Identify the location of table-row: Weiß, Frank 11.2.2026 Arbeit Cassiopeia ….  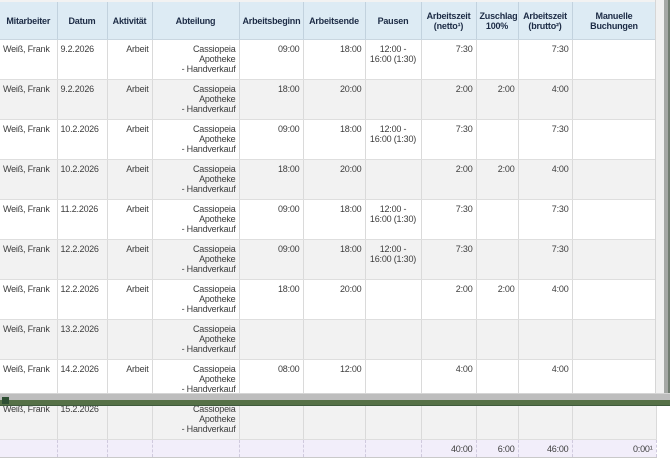
(328, 219).